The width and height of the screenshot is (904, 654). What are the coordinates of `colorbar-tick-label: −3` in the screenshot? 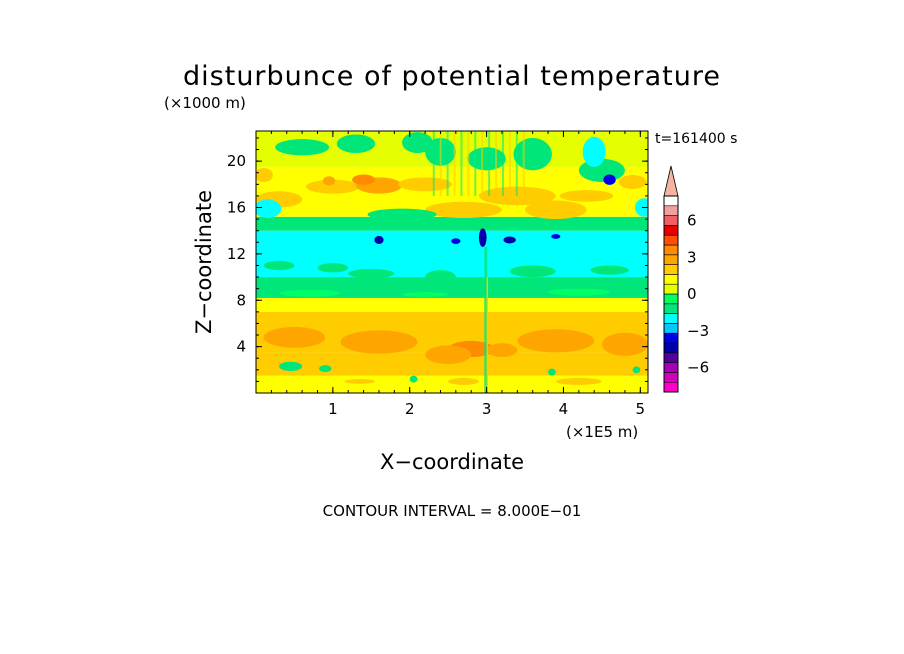 It's located at (698, 331).